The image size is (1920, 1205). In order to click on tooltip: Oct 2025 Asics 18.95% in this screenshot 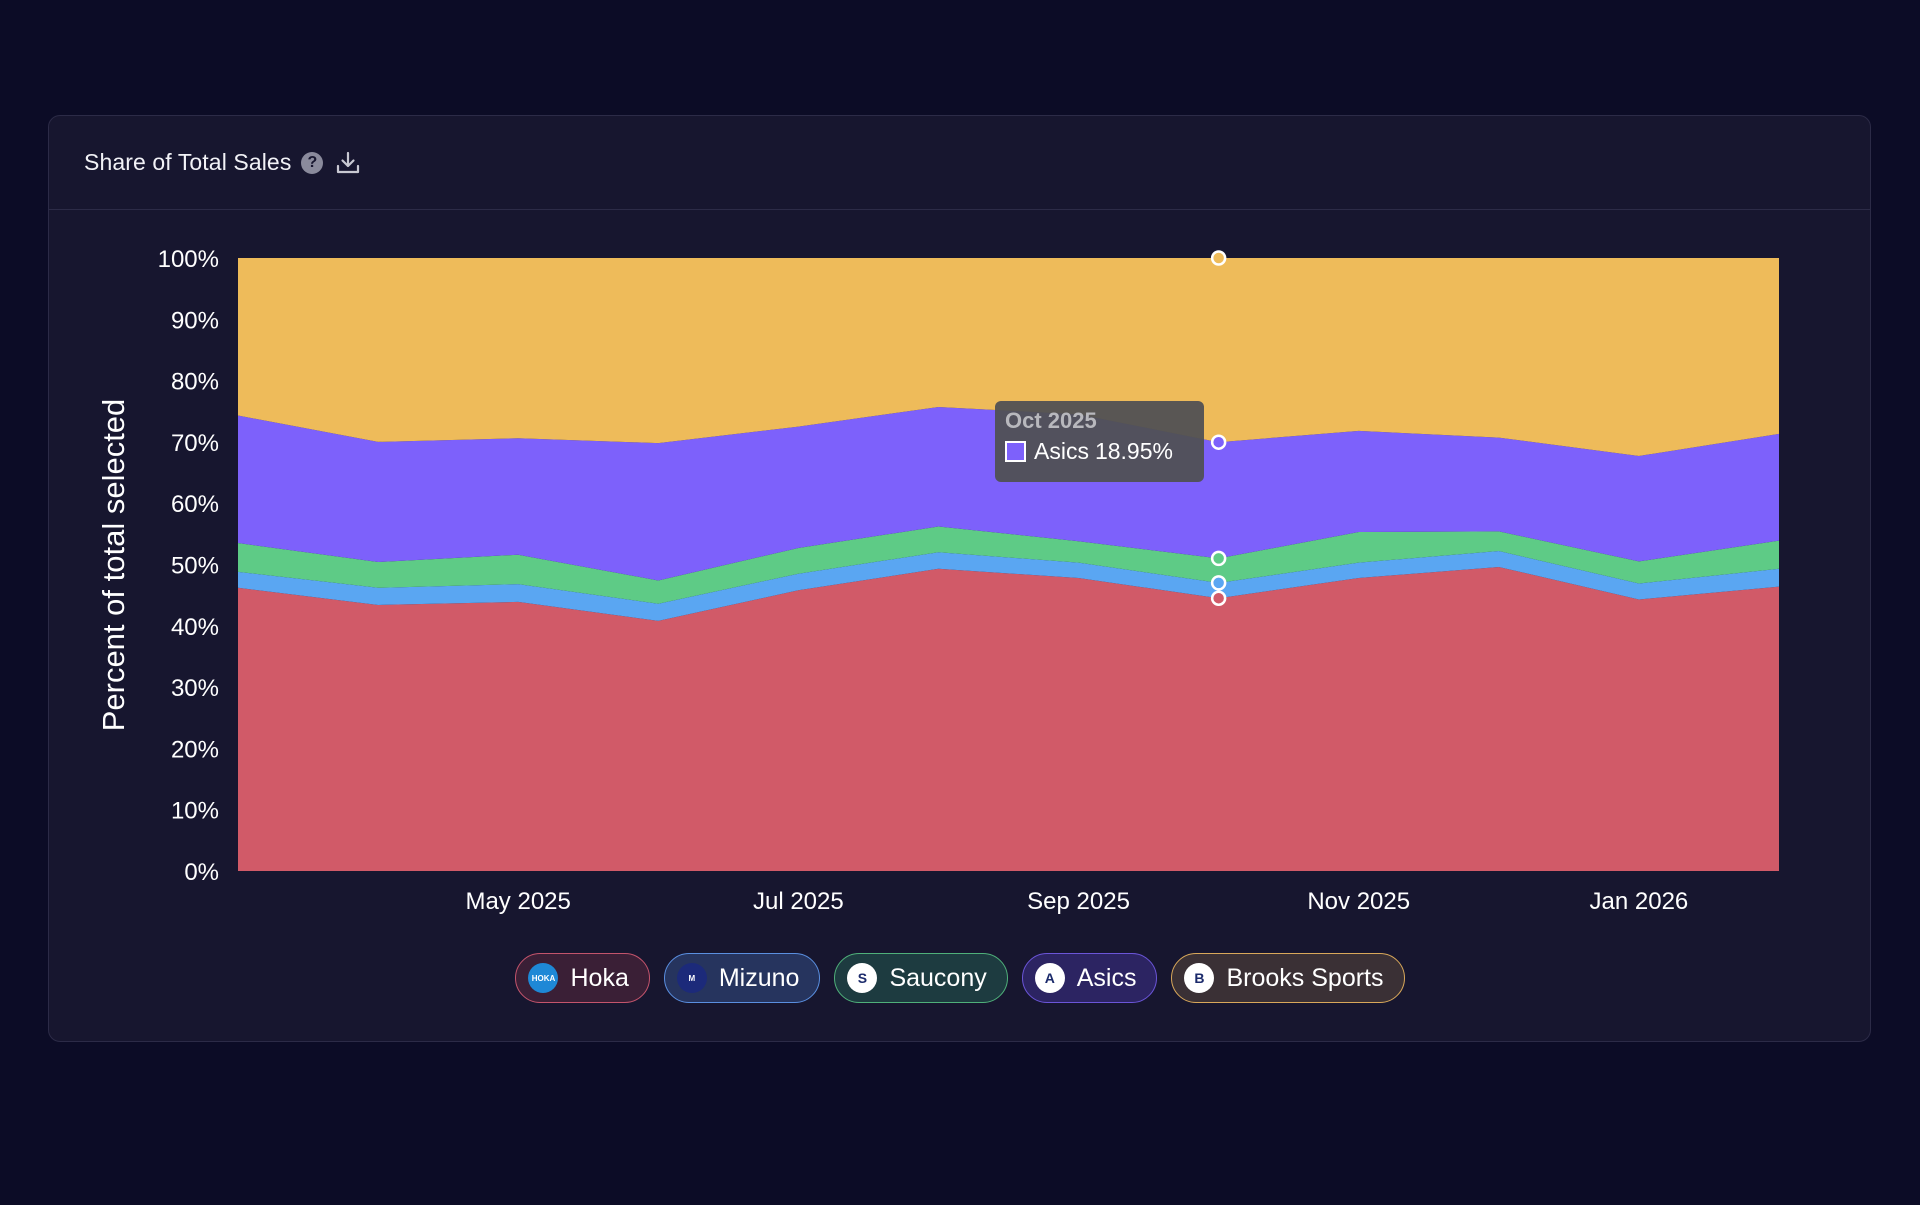, I will do `click(1099, 441)`.